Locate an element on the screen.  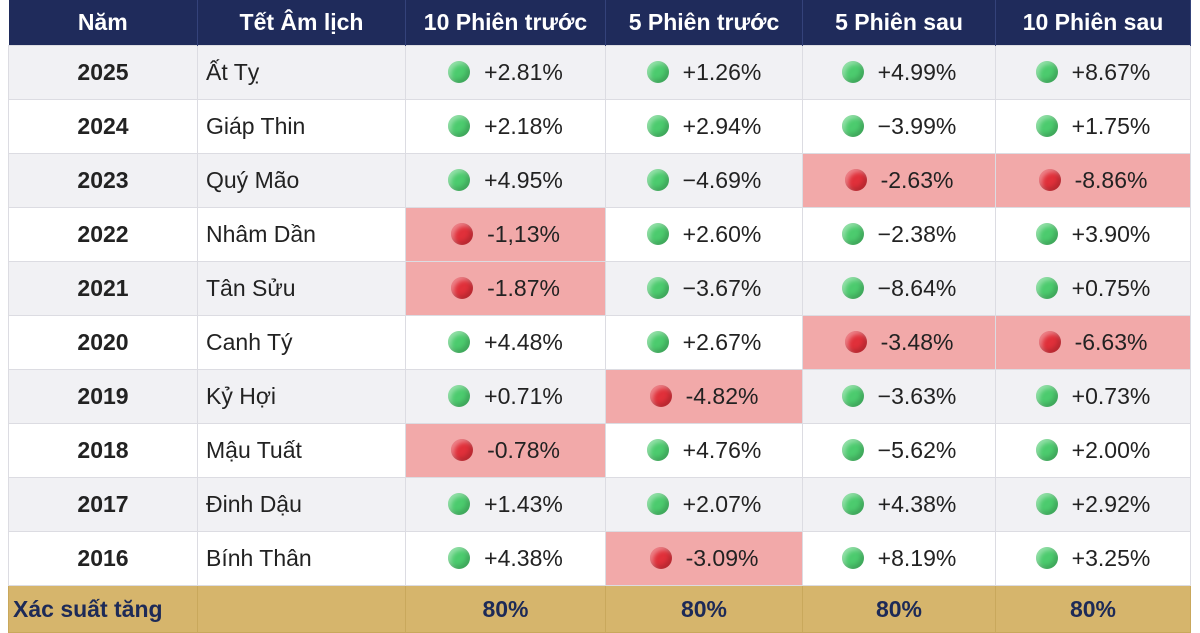
return-value: −2.38% is located at coordinates (917, 234).